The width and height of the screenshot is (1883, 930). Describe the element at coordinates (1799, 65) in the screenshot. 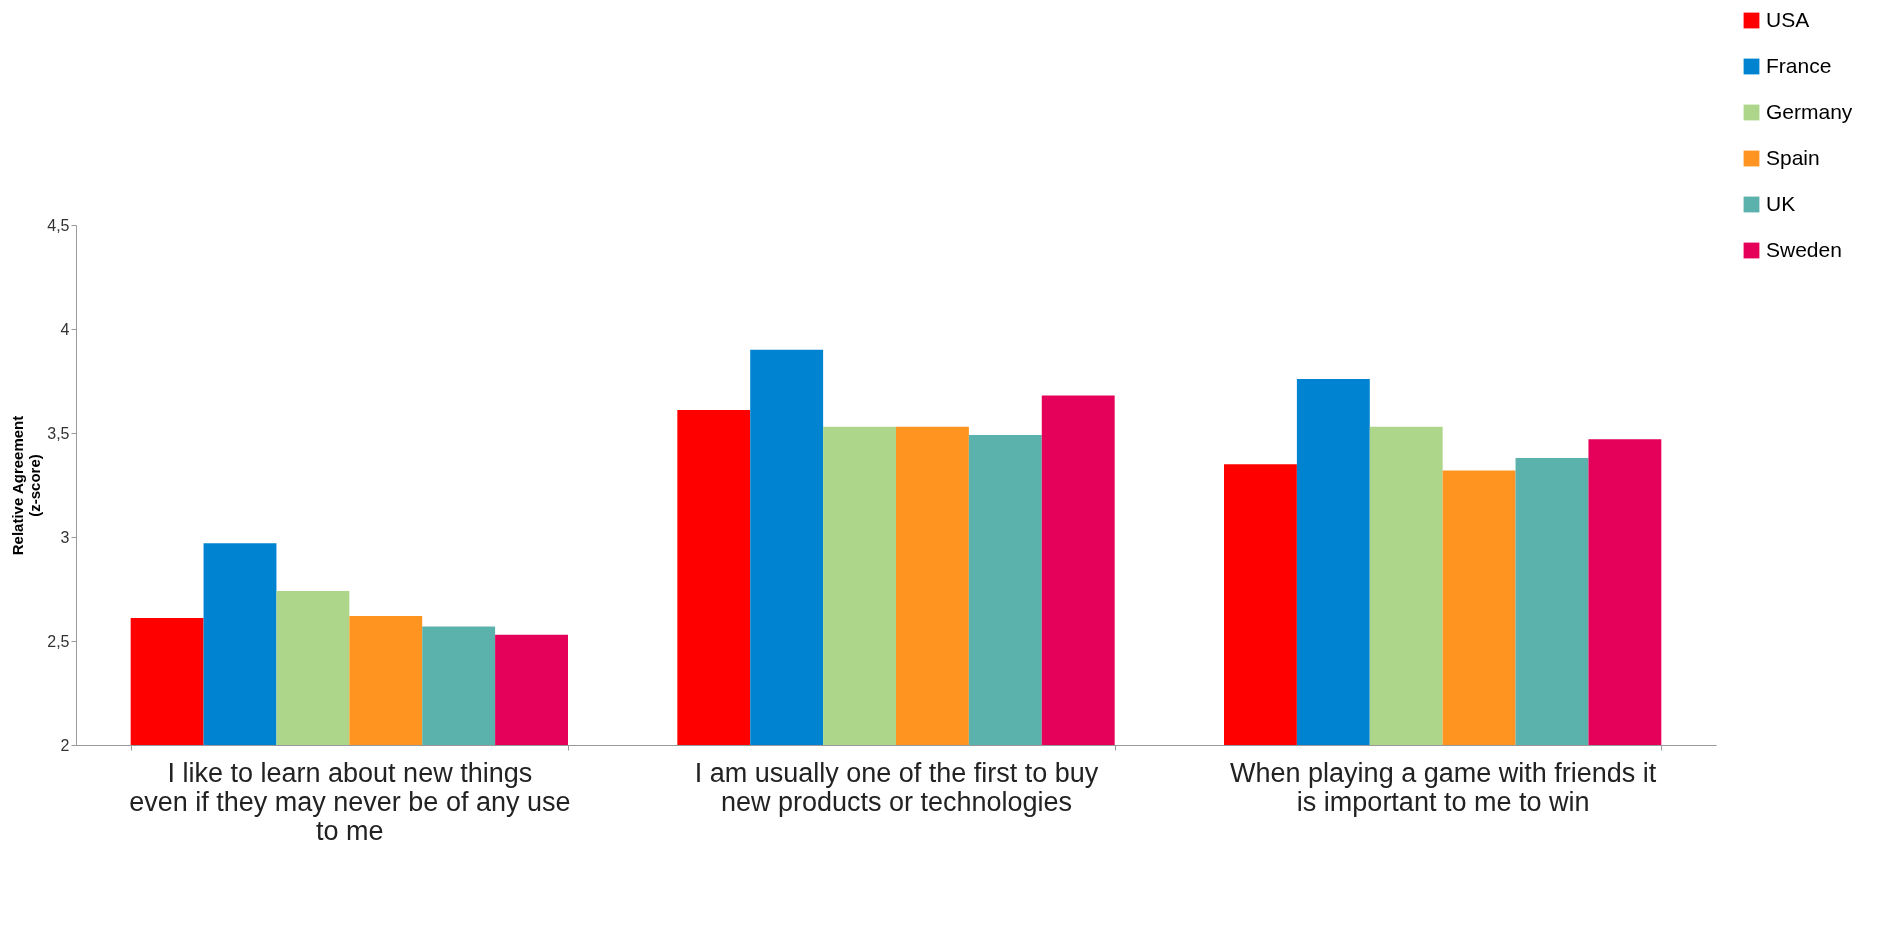

I see `legend-label: France` at that location.